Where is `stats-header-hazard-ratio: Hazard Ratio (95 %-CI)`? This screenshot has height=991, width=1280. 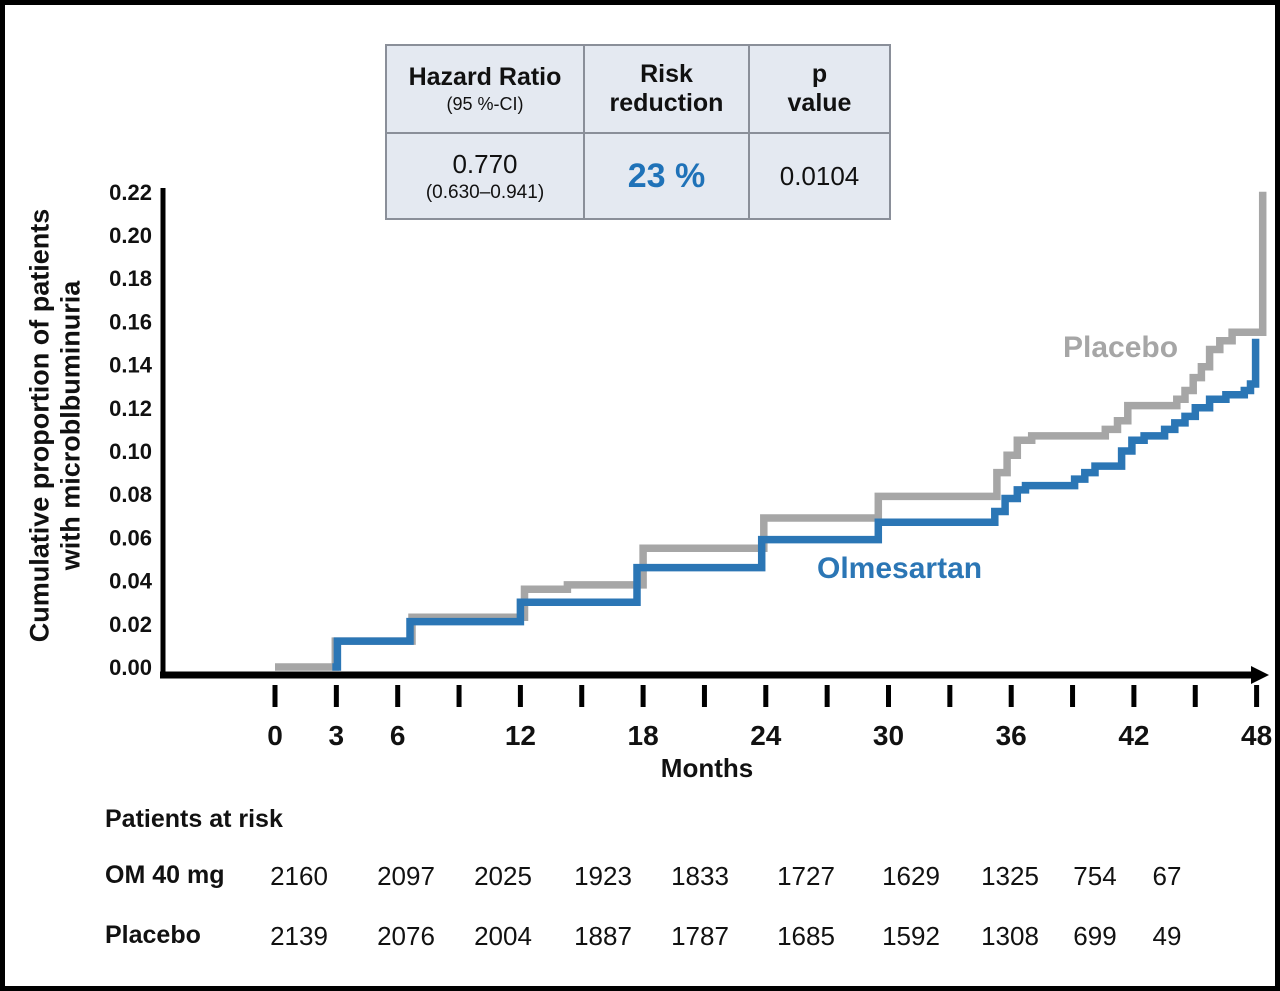 stats-header-hazard-ratio: Hazard Ratio (95 %-CI) is located at coordinates (485, 89).